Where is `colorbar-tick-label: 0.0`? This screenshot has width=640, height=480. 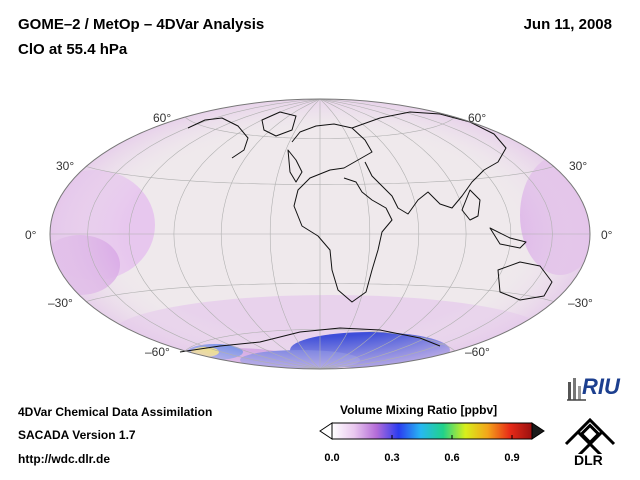 colorbar-tick-label: 0.0 is located at coordinates (332, 458).